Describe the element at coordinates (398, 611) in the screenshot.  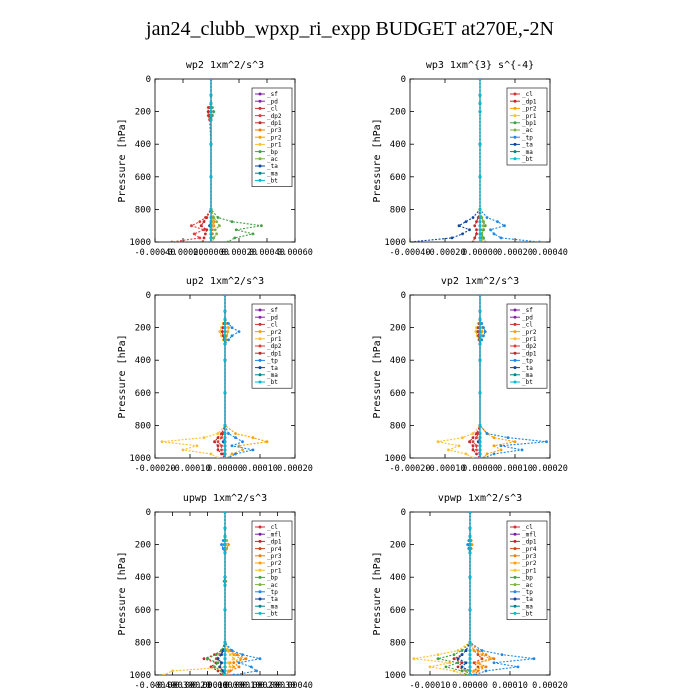
I see `y-tick-label: 600` at that location.